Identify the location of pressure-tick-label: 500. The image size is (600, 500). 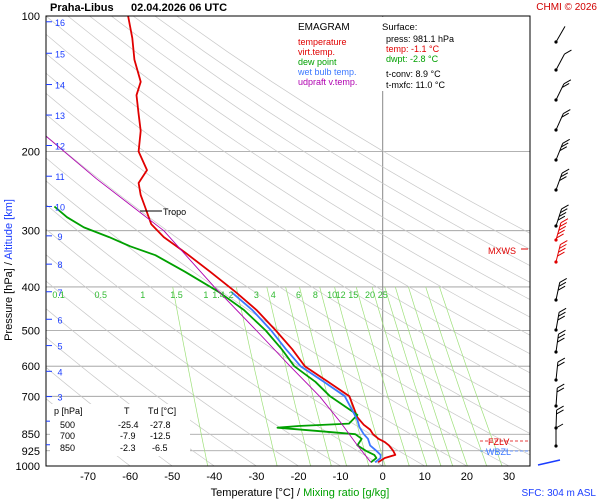
(31, 332).